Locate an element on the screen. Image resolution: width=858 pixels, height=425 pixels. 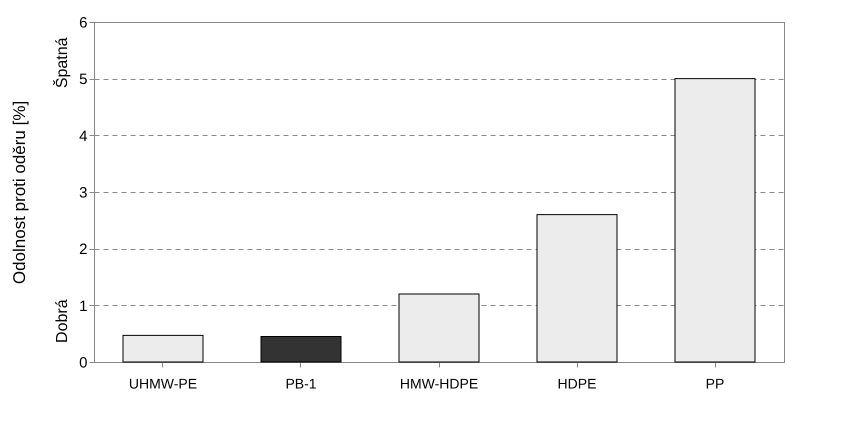
y-tick-label: 4 is located at coordinates (83, 136).